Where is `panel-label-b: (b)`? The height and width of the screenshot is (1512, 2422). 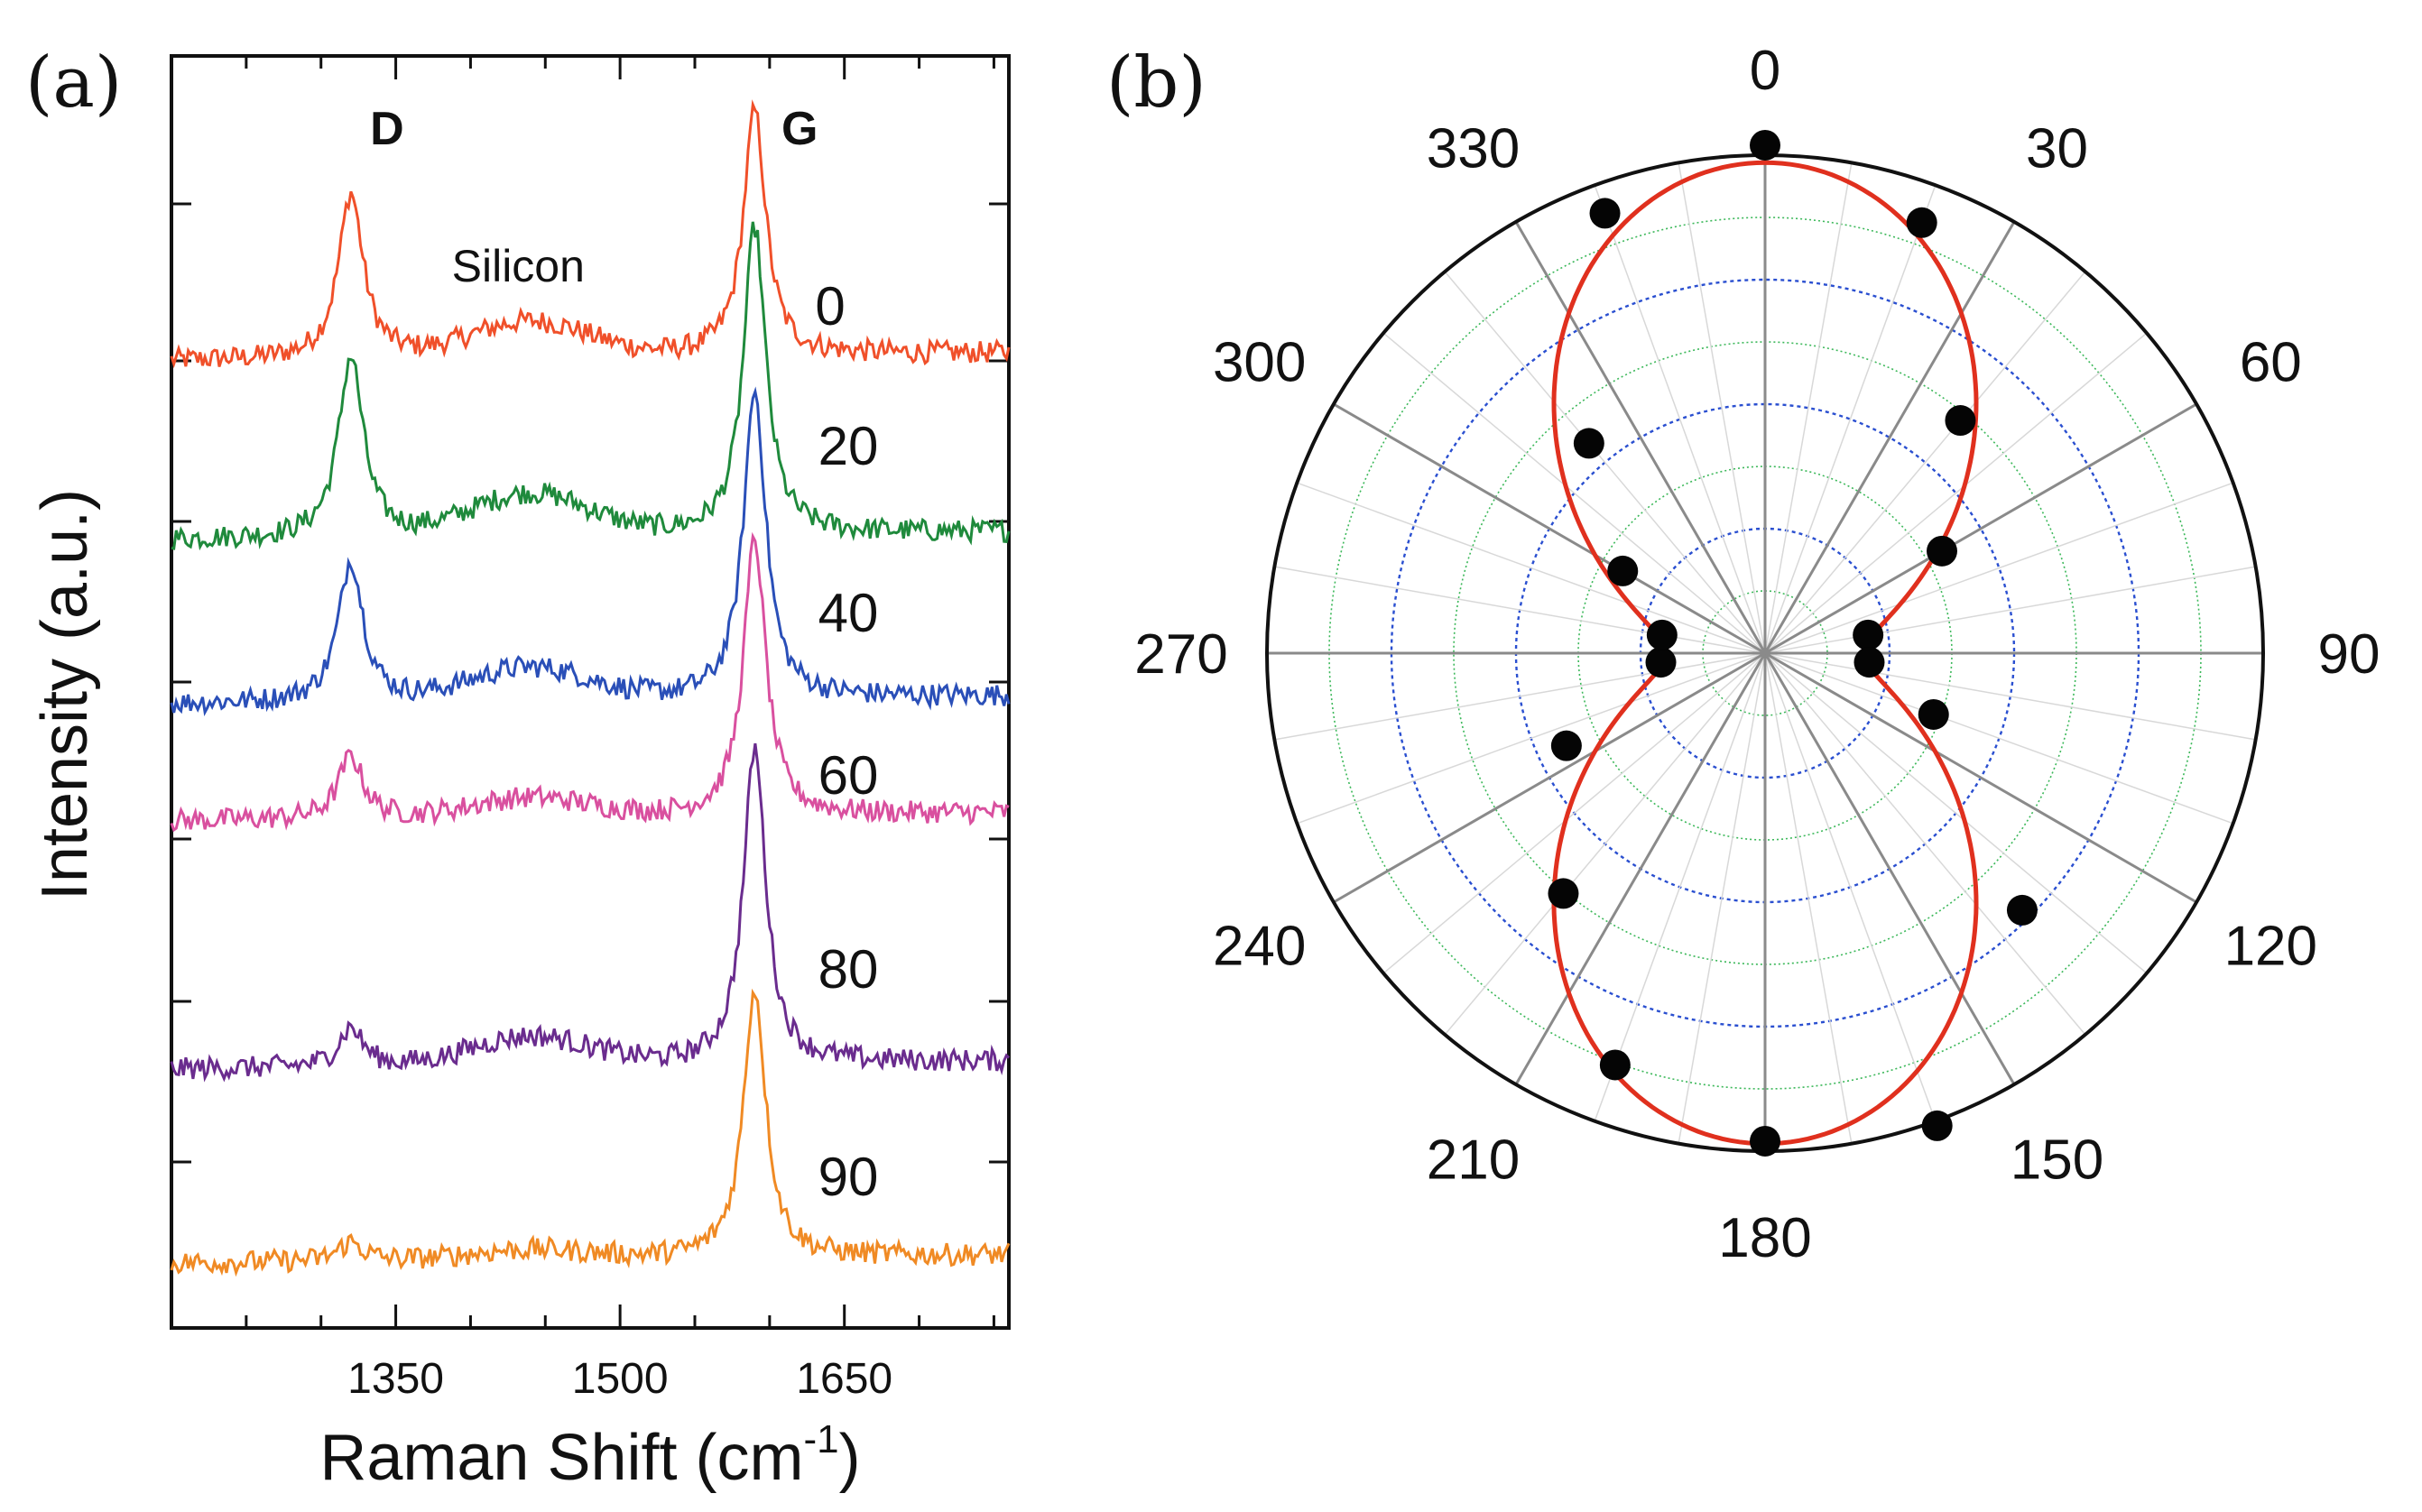 panel-label-b: (b) is located at coordinates (1156, 83).